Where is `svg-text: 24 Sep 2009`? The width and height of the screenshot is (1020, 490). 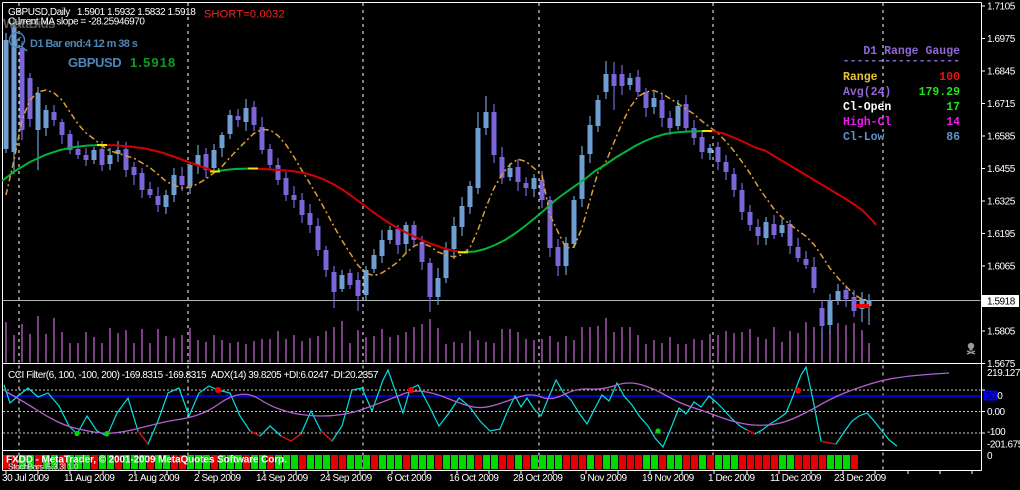
svg-text: 24 Sep 2009 is located at coordinates (346, 478).